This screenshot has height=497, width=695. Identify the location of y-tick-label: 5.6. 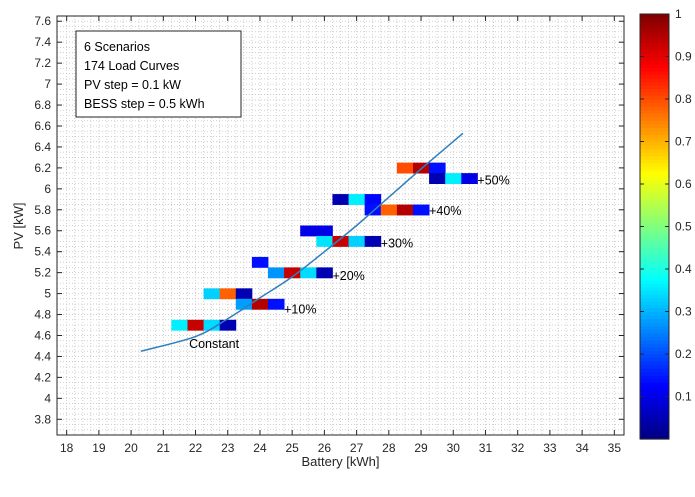
(42, 231).